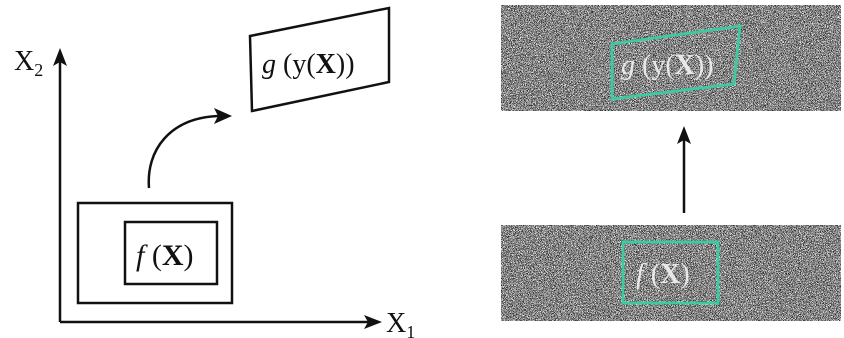  I want to click on source-inner-region, so click(171, 253).